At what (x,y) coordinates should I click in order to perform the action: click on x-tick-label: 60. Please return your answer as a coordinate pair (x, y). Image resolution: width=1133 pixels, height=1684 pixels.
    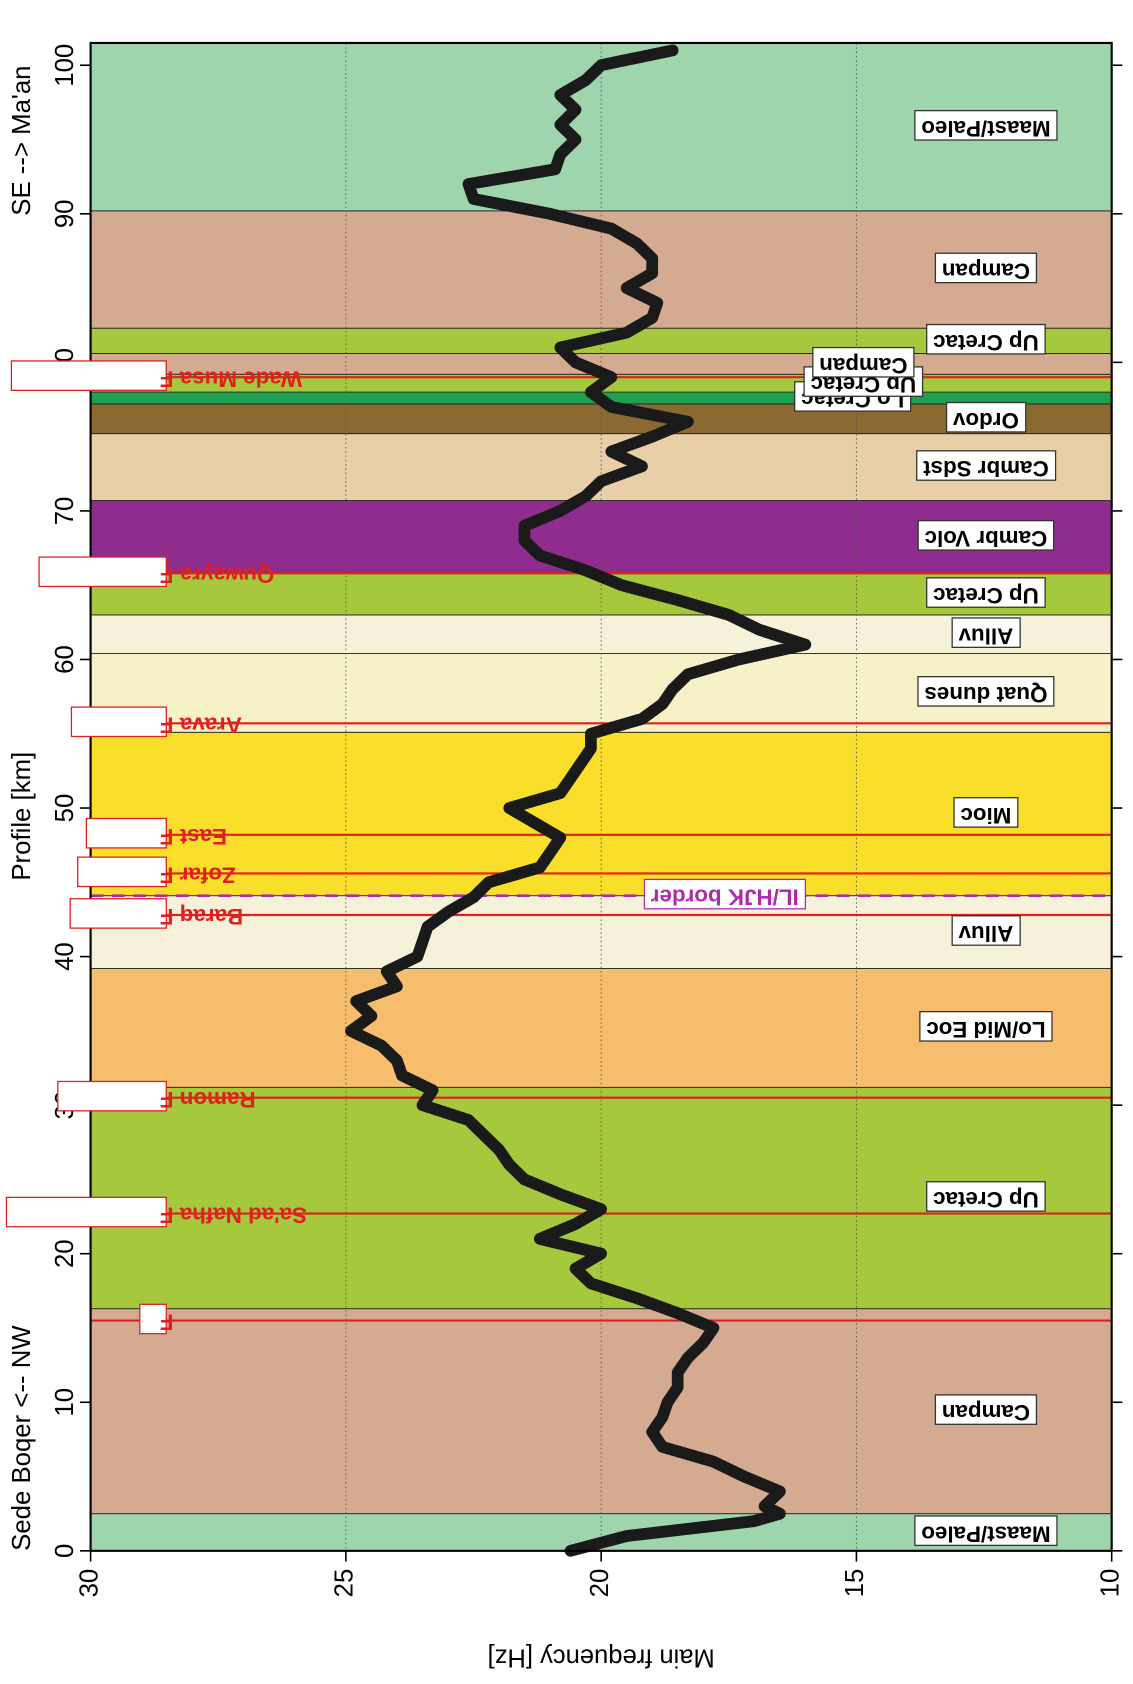
    Looking at the image, I should click on (65, 659).